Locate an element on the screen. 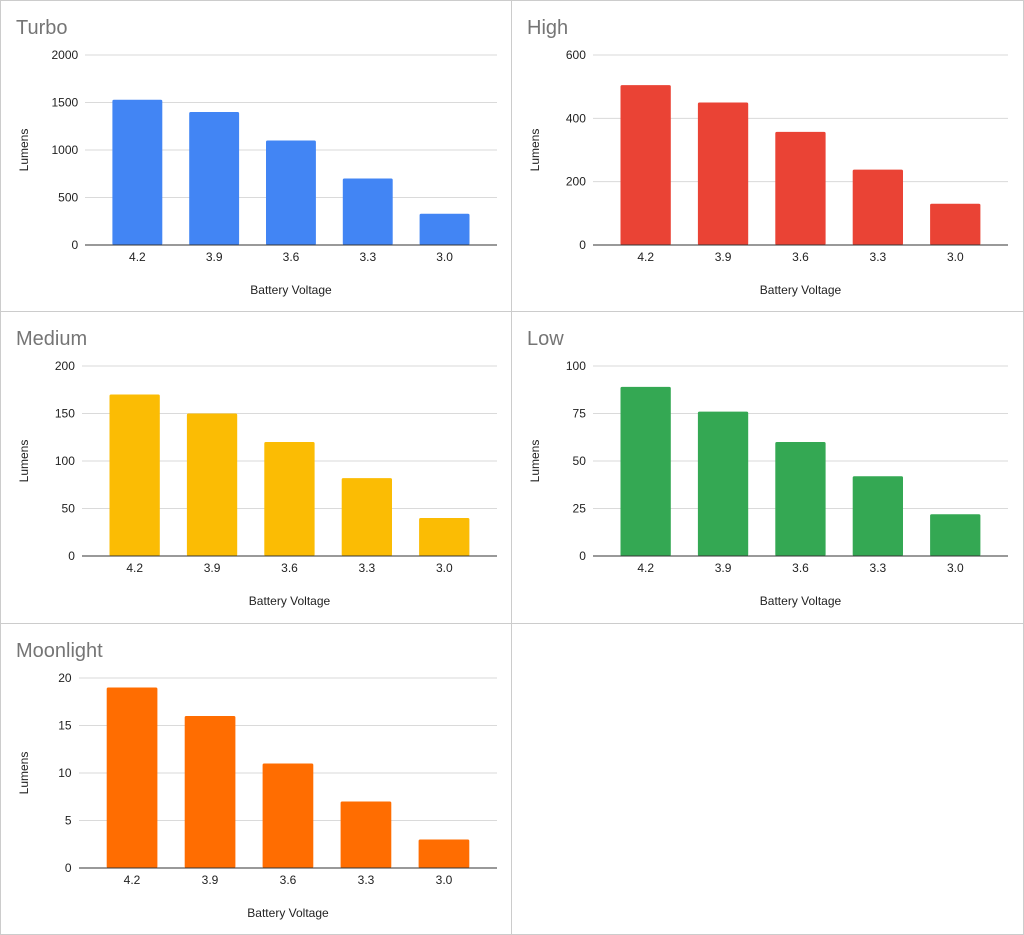  y-tick-label: 500 is located at coordinates (68, 198).